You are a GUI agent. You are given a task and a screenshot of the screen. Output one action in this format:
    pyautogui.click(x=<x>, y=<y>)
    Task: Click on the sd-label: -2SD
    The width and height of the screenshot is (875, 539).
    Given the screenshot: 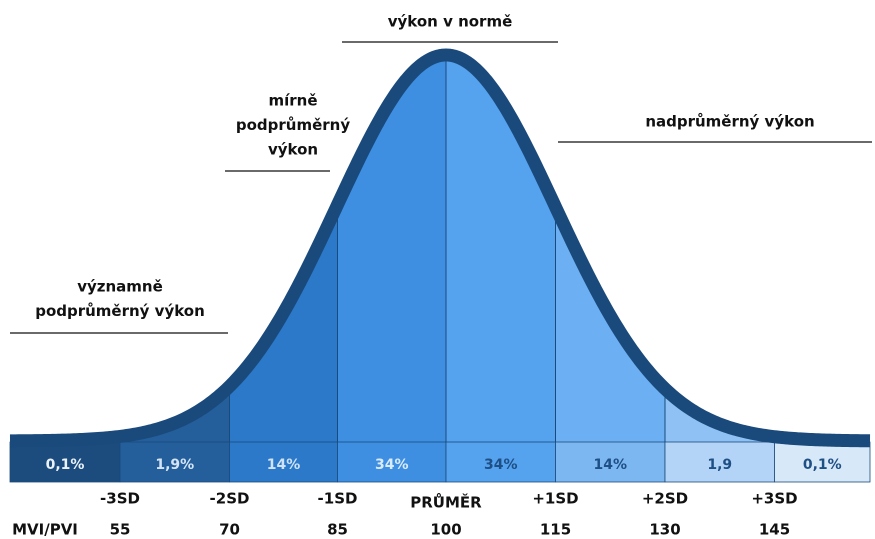 What is the action you would take?
    pyautogui.click(x=230, y=499)
    